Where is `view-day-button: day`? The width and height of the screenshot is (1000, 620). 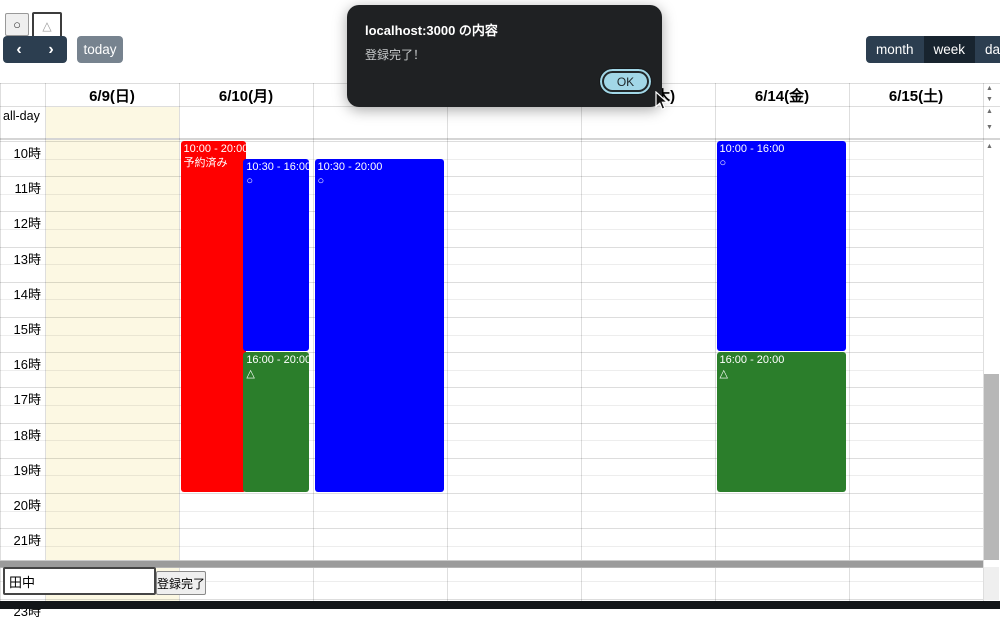 view-day-button: day is located at coordinates (987, 49).